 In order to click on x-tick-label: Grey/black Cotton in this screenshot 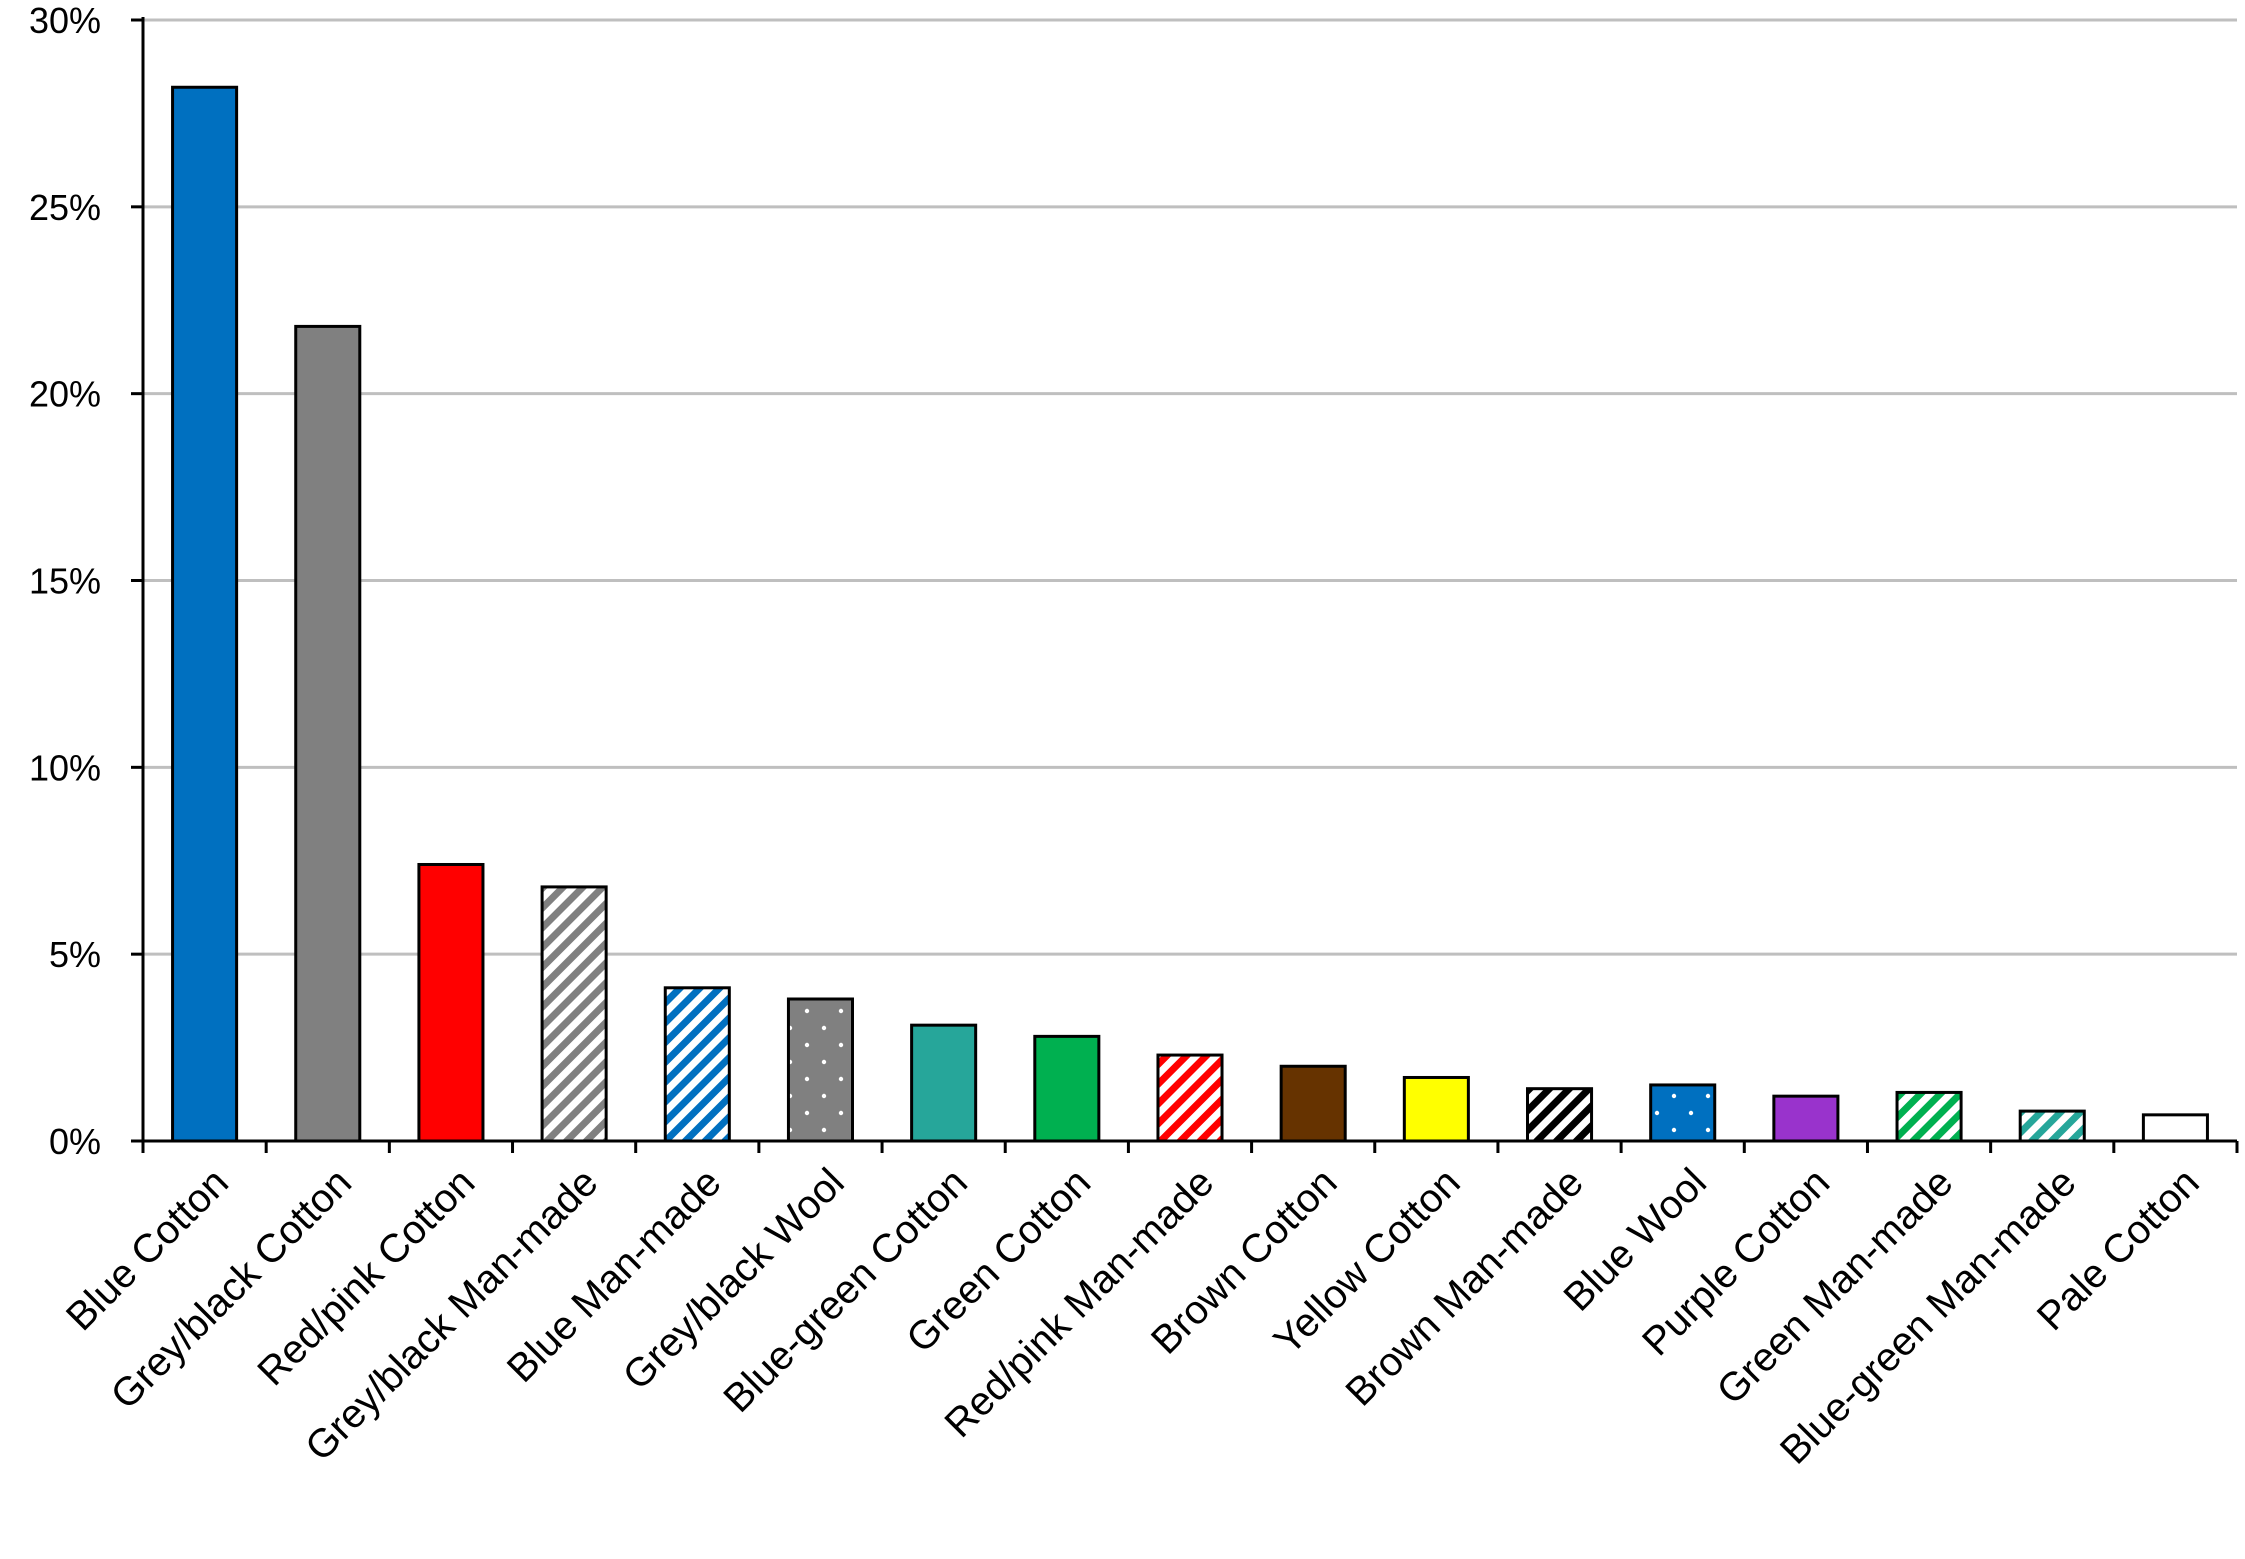, I will do `click(231, 1288)`.